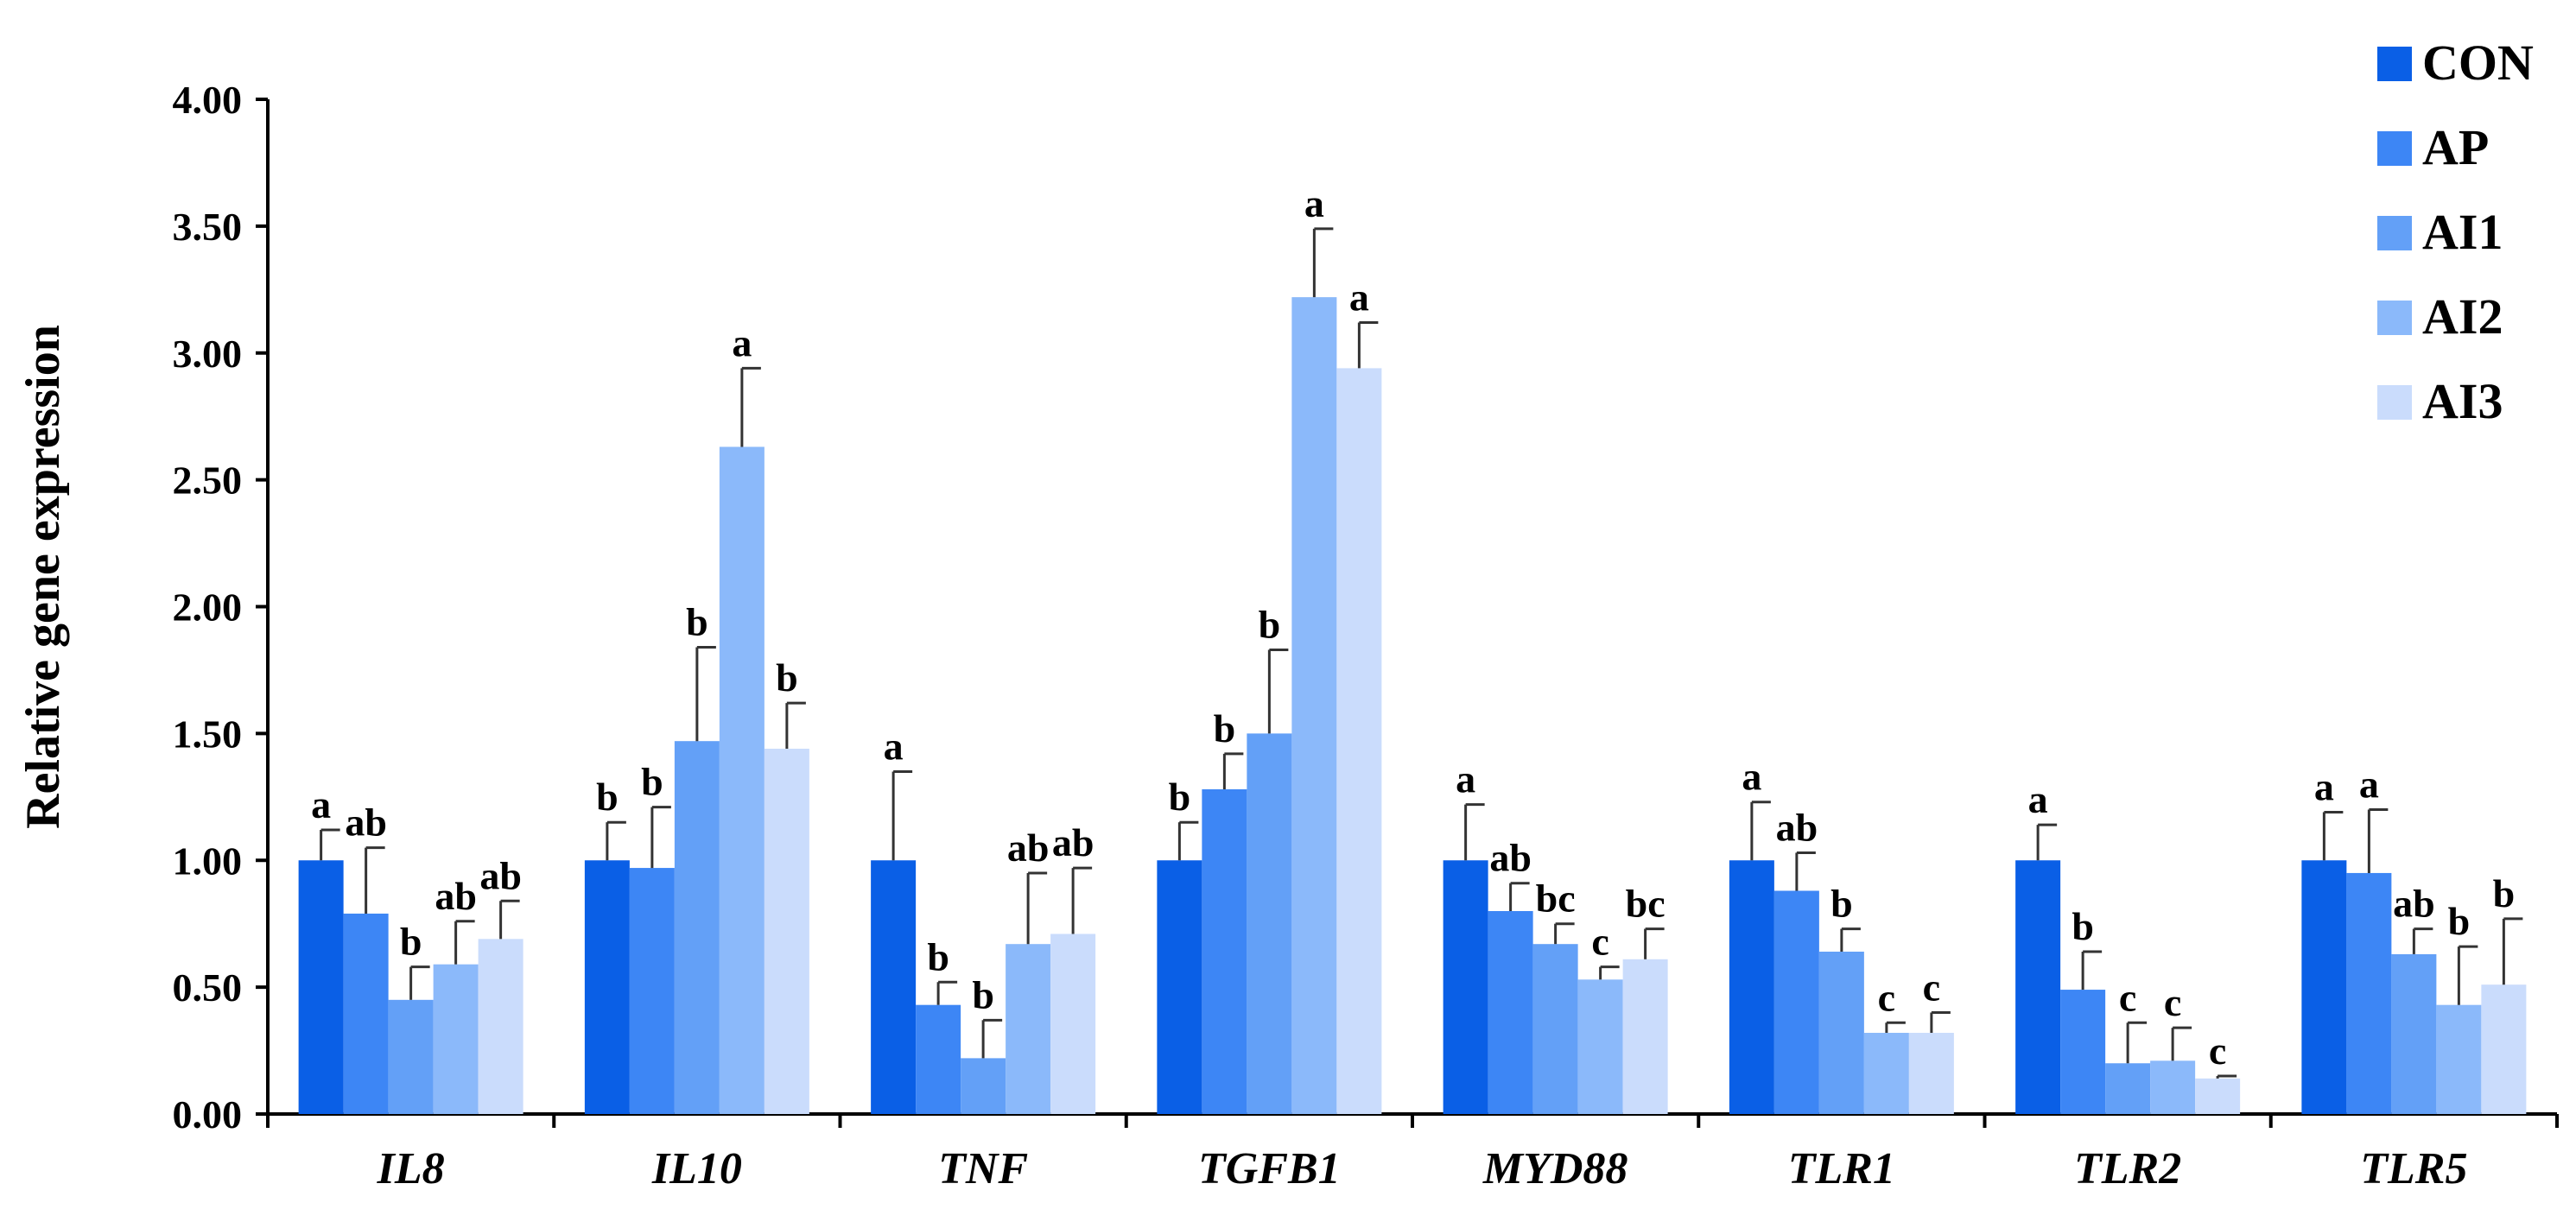 The width and height of the screenshot is (2576, 1228). What do you see at coordinates (208, 988) in the screenshot?
I see `y-tick-label: 0.50` at bounding box center [208, 988].